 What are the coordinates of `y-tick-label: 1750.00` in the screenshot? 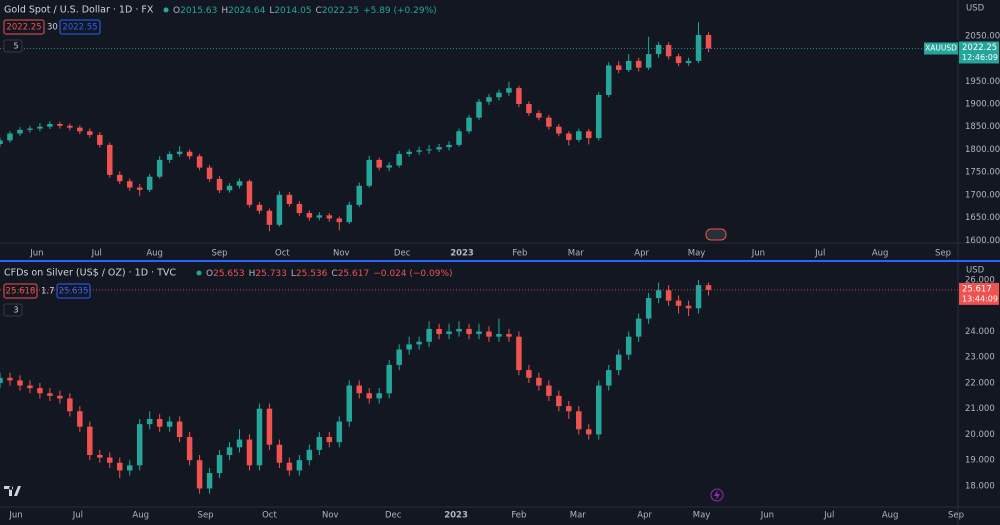 It's located at (982, 173).